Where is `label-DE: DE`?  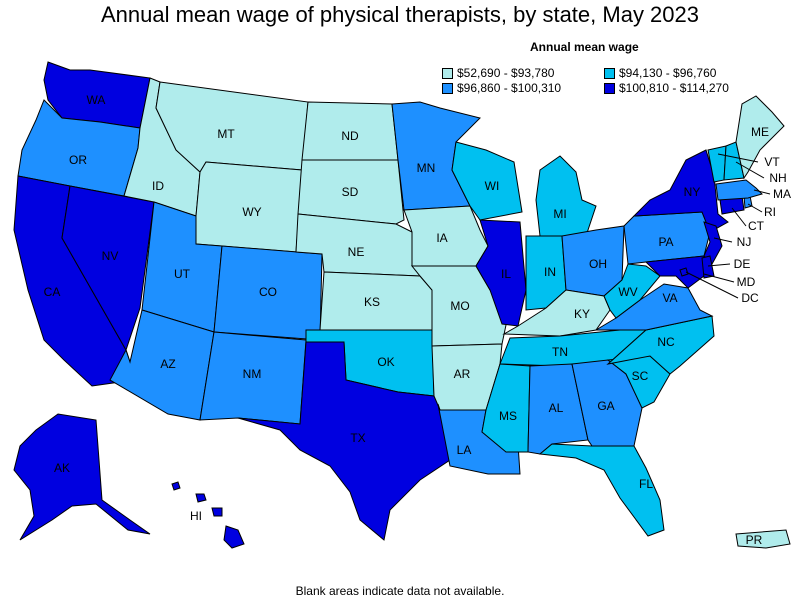
label-DE: DE is located at coordinates (742, 264).